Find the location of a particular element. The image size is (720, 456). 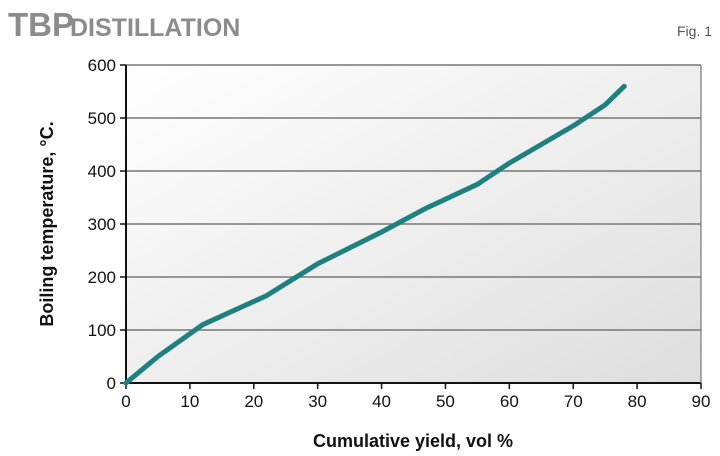

y-axis-label: Boiling temperature, °C. is located at coordinates (47, 223).